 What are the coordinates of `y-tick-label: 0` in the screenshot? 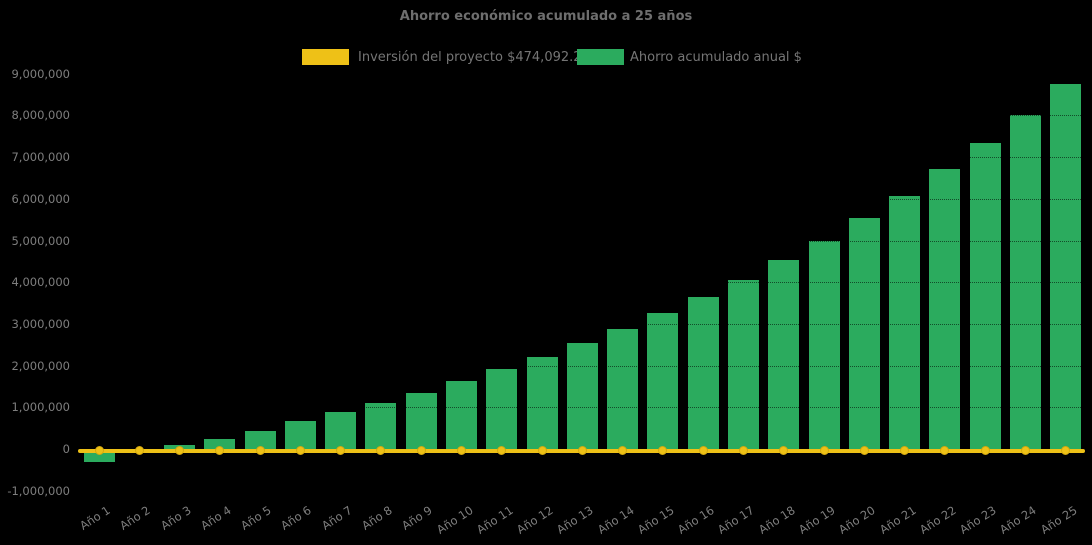 It's located at (66, 449).